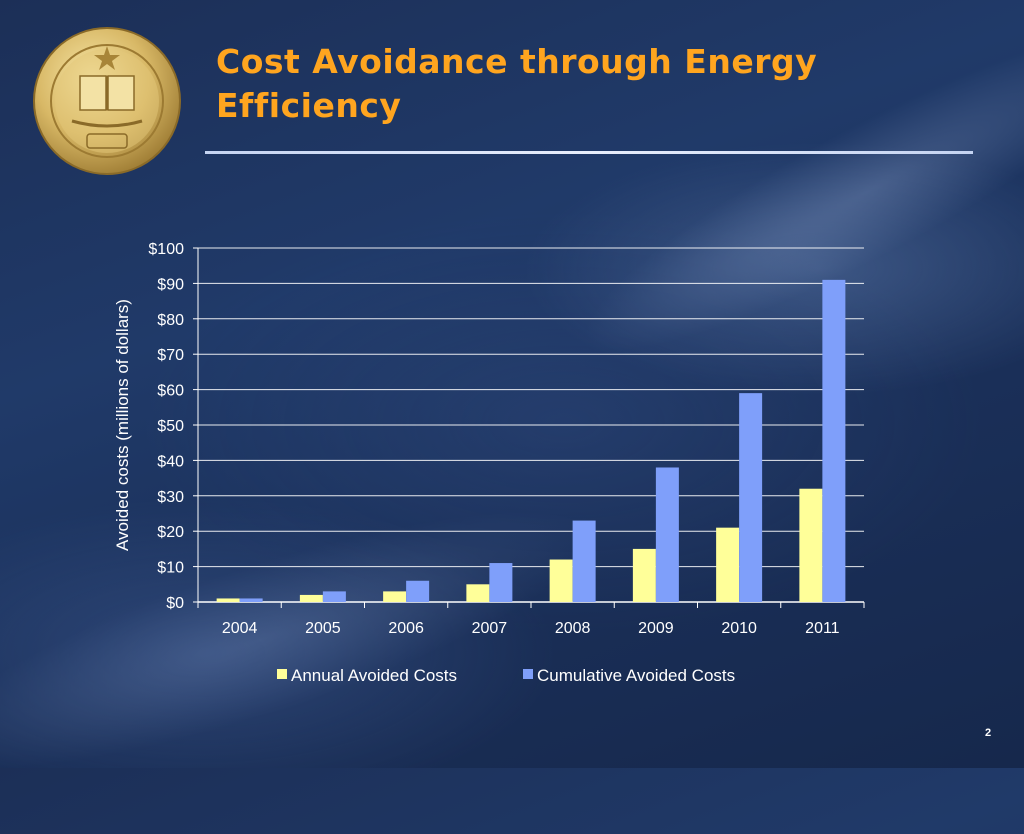 The width and height of the screenshot is (1024, 834). What do you see at coordinates (573, 628) in the screenshot?
I see `x-tick-label: 2008` at bounding box center [573, 628].